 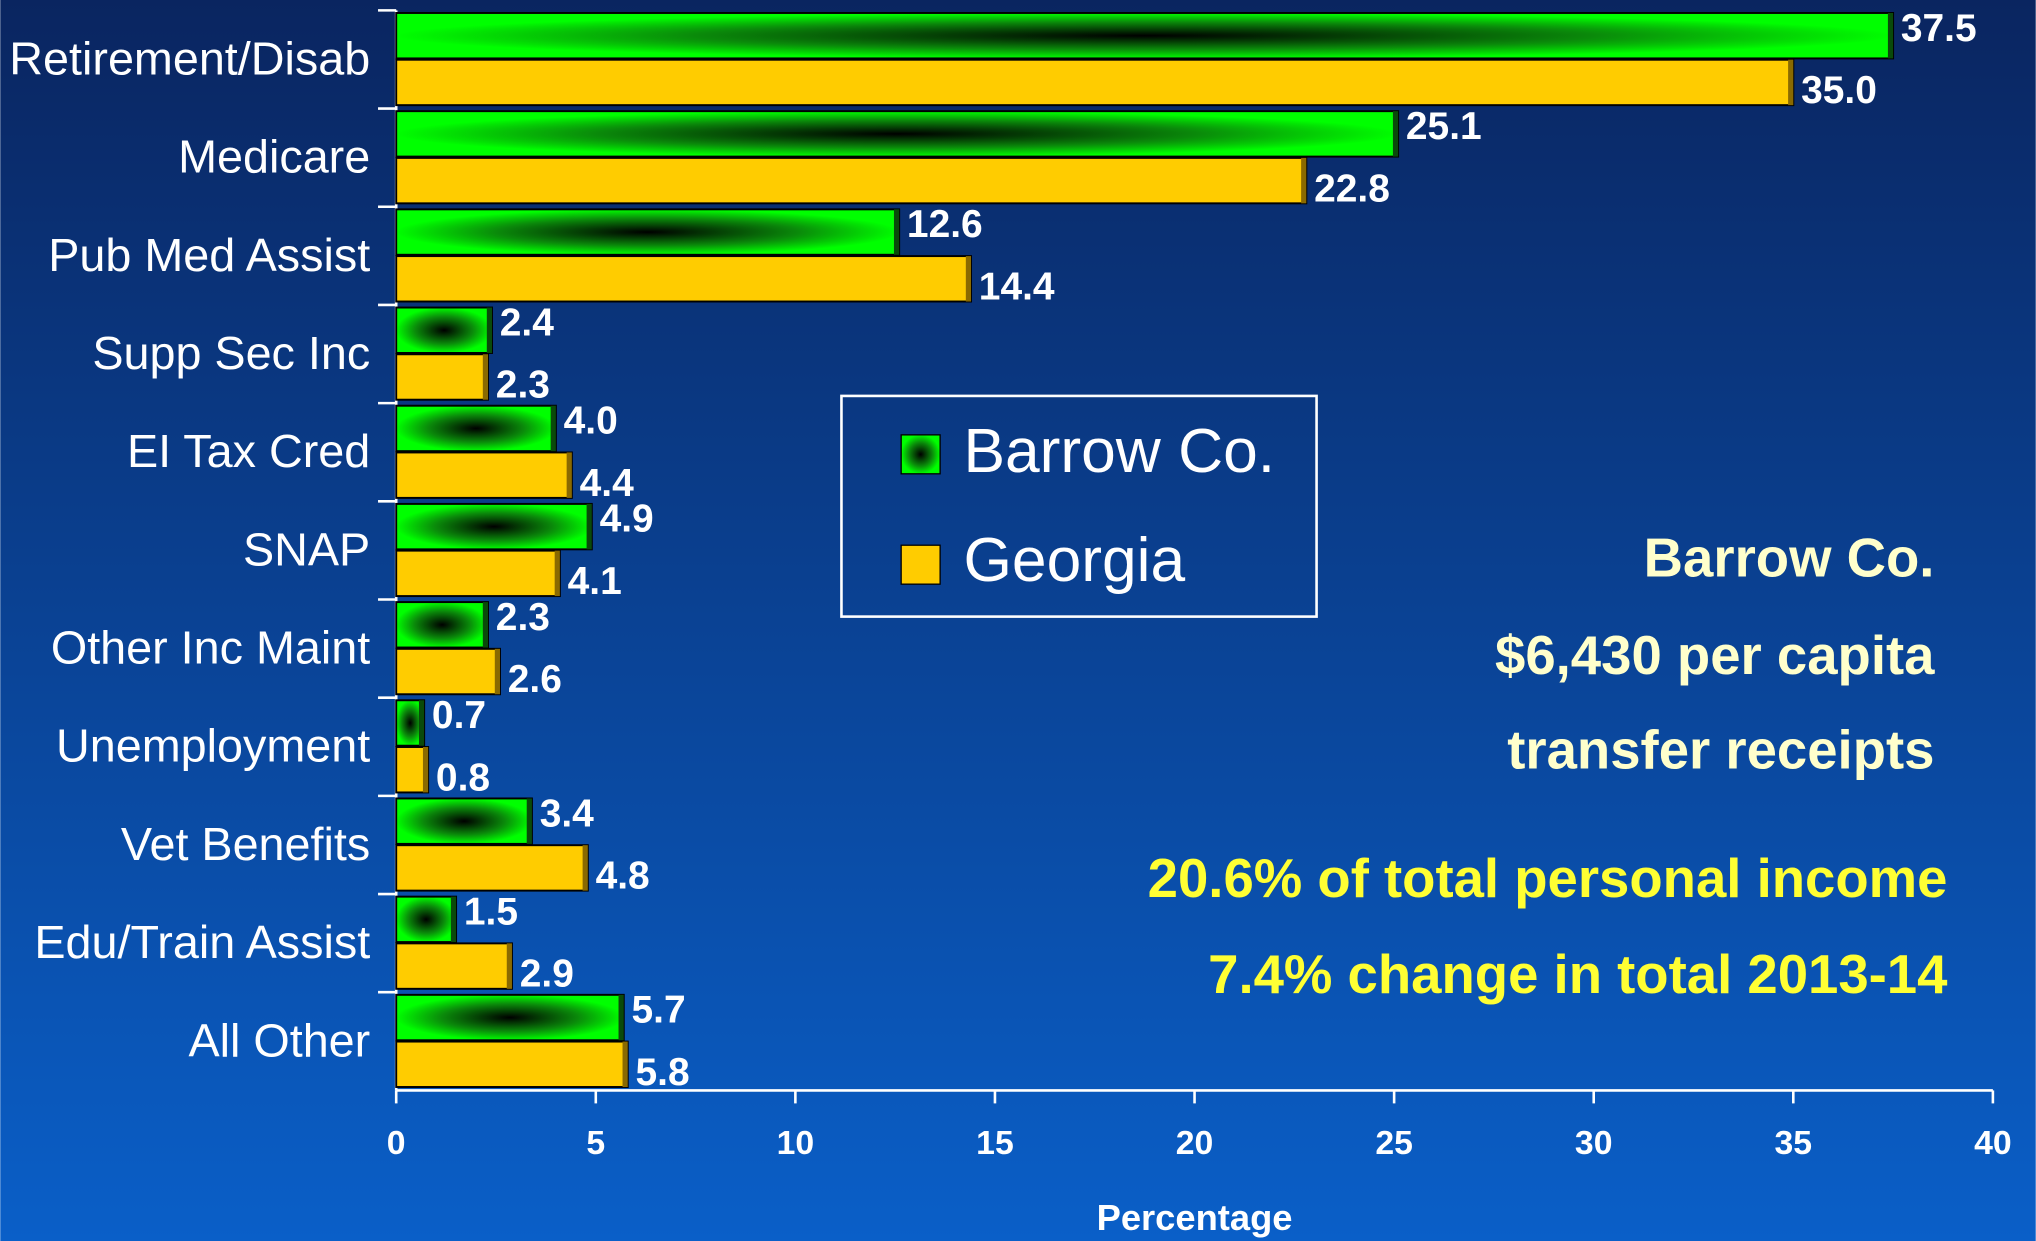 I want to click on legend-label: Georgia, so click(x=1074, y=560).